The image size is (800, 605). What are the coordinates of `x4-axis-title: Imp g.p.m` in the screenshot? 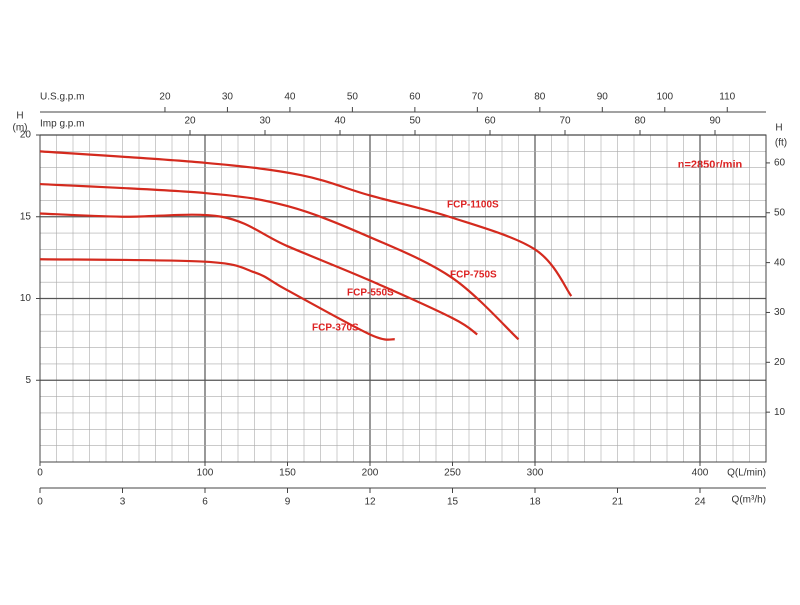 It's located at (62, 124).